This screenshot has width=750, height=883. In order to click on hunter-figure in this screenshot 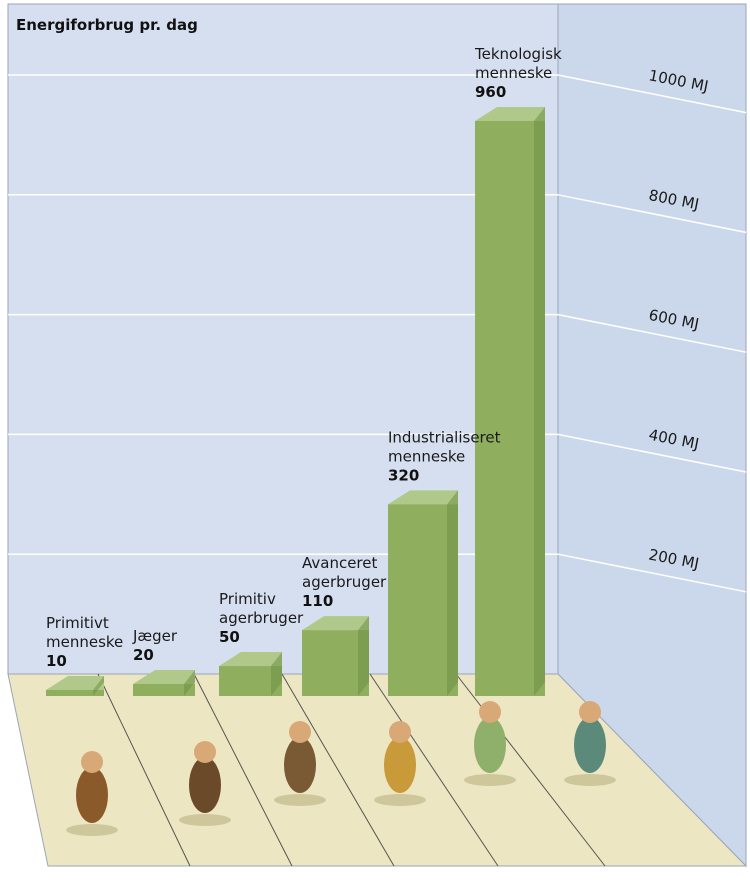, I will do `click(205, 783)`.